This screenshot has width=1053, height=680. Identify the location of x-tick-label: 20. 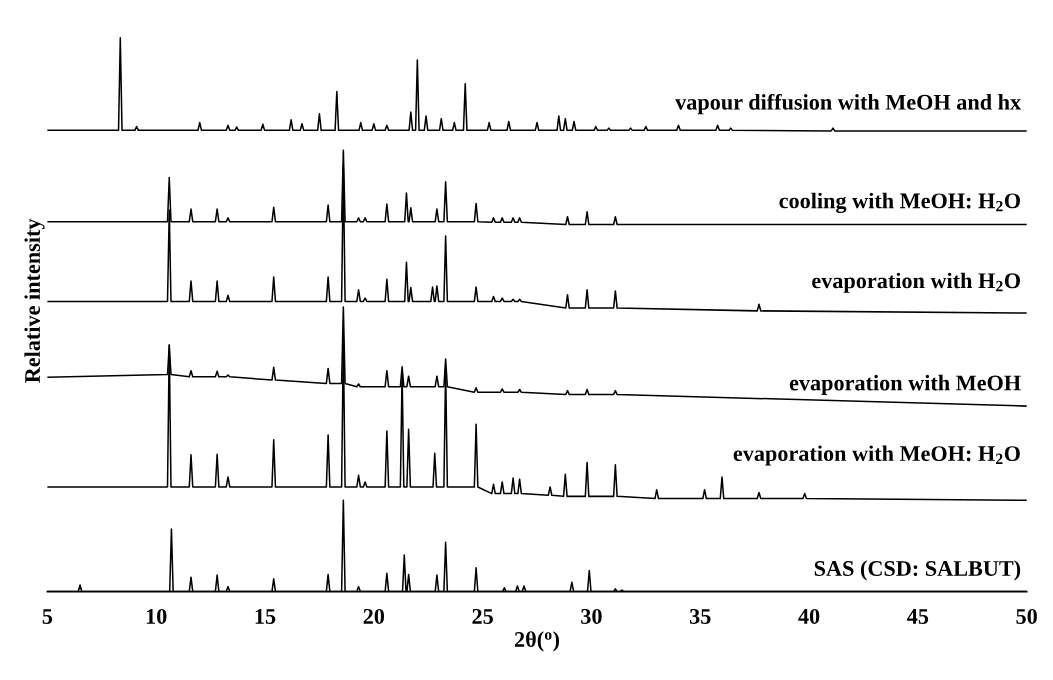
(374, 616).